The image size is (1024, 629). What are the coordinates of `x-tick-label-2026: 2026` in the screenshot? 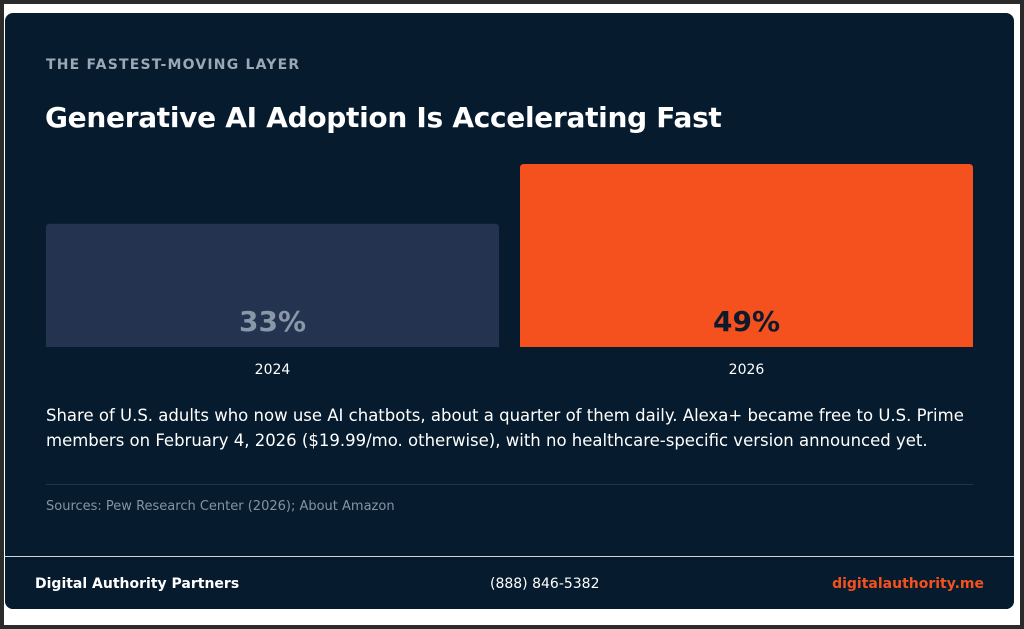 It's located at (747, 370).